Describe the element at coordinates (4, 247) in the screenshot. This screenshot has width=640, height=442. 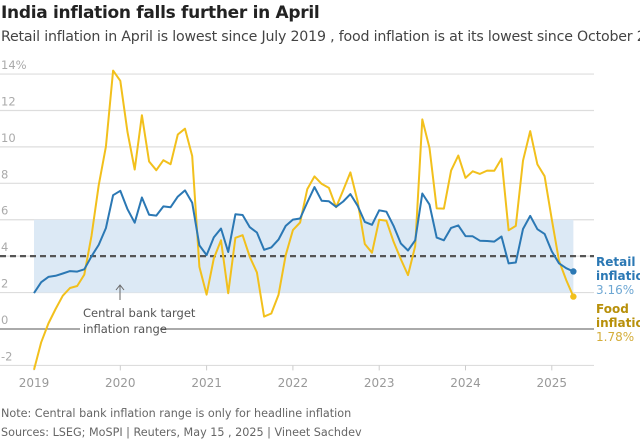
I see `y-tick-label: 4` at that location.